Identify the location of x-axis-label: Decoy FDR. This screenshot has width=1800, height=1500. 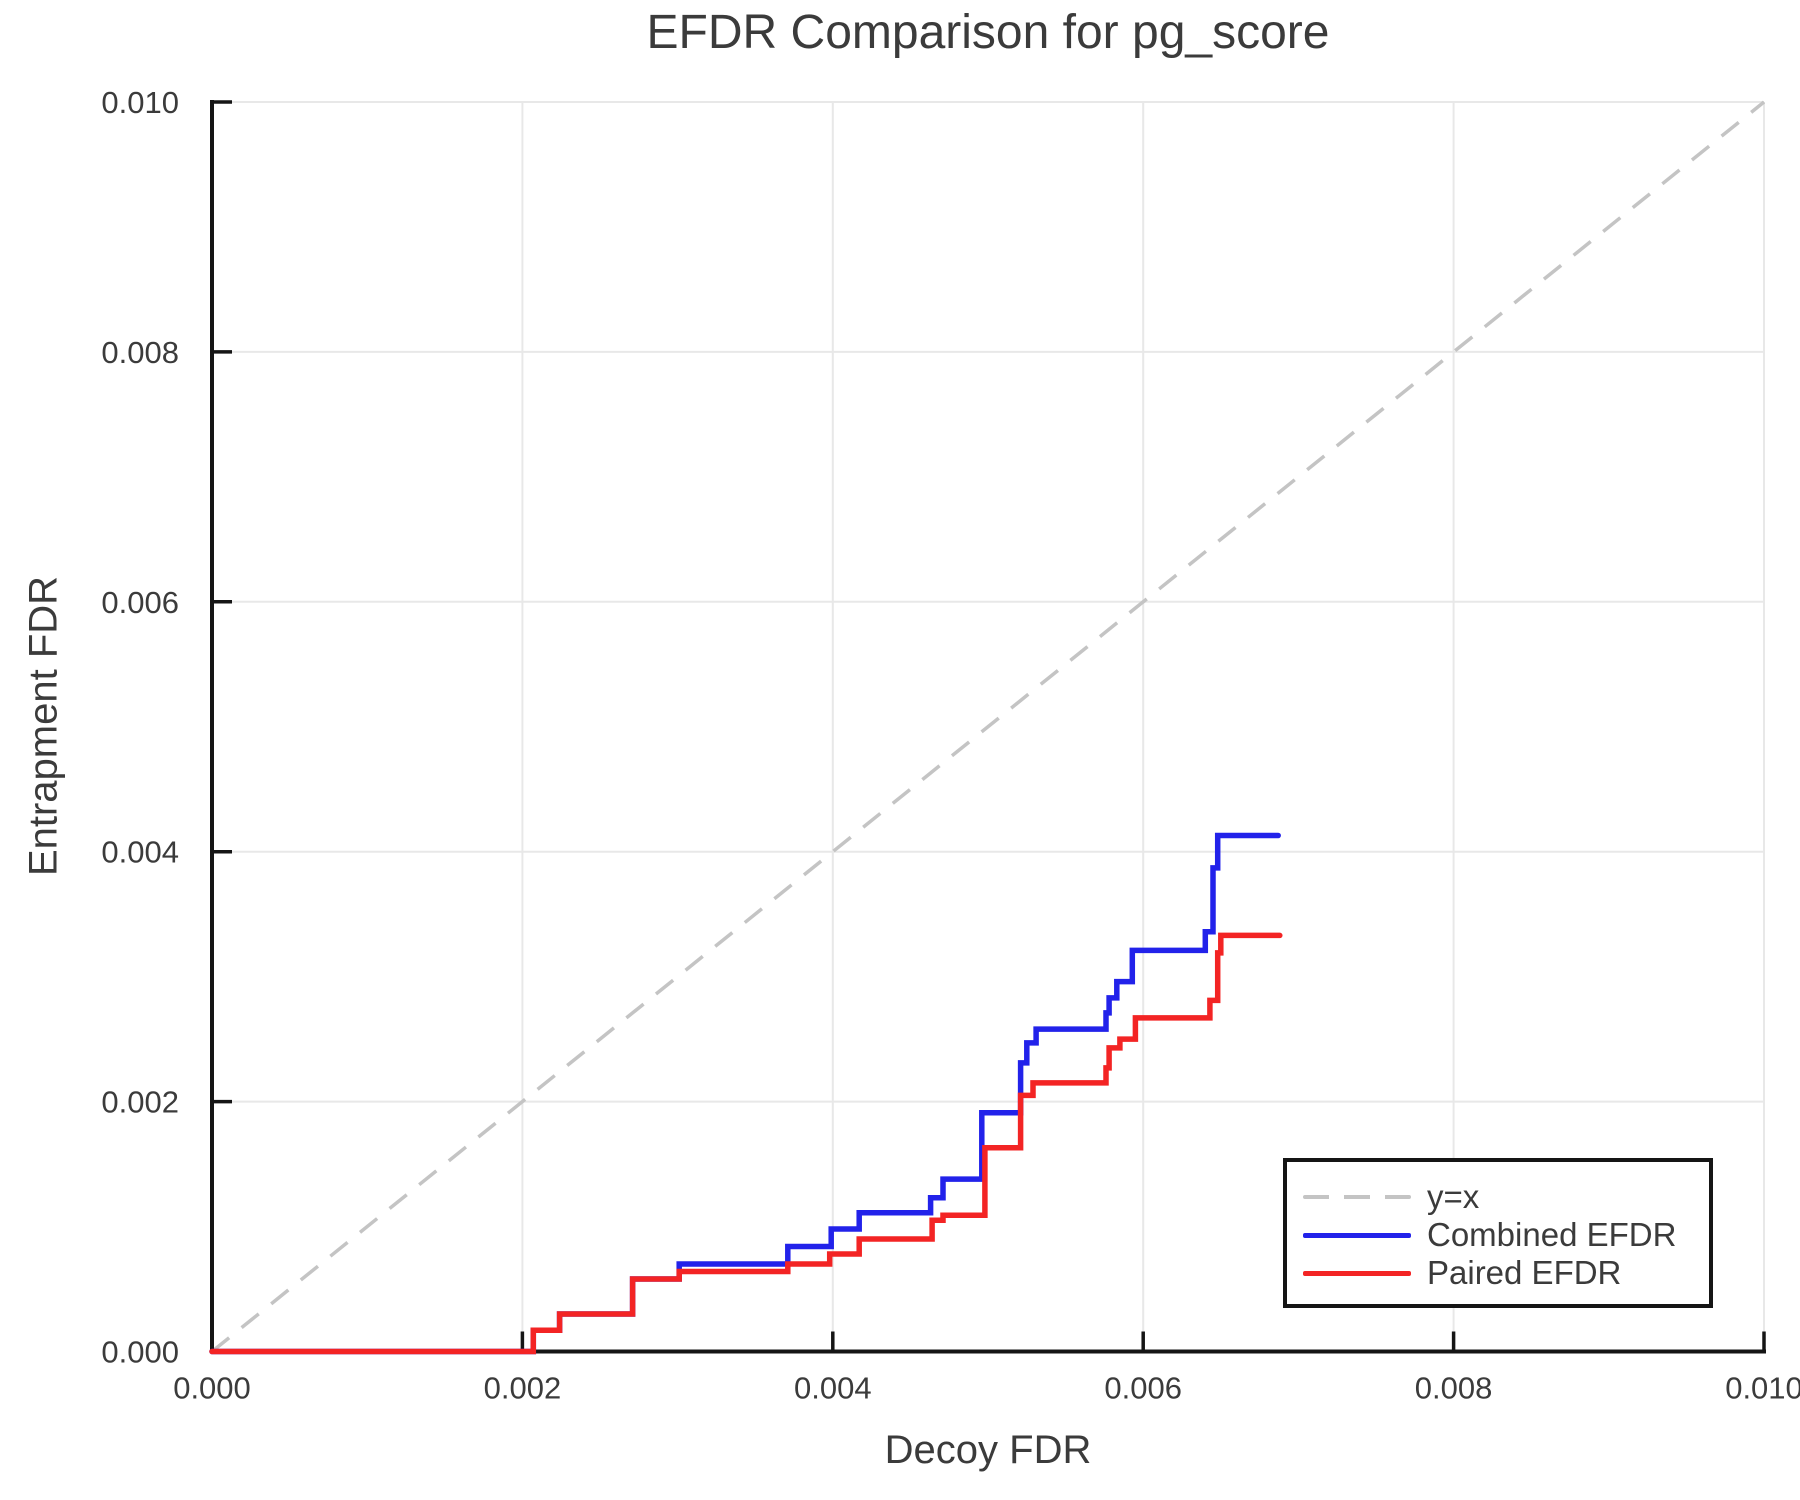
(988, 1450).